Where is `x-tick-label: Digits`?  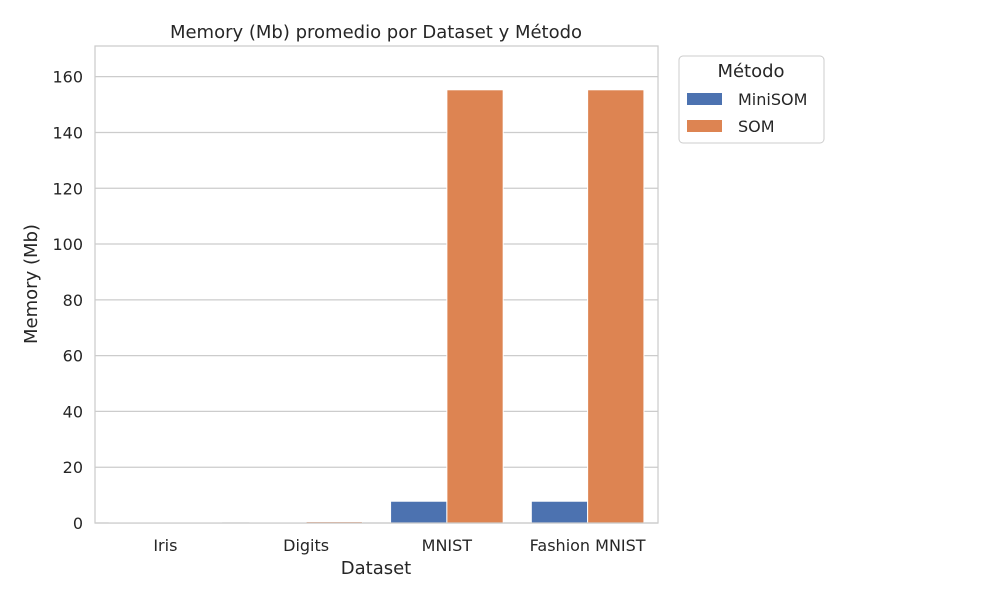 x-tick-label: Digits is located at coordinates (306, 545).